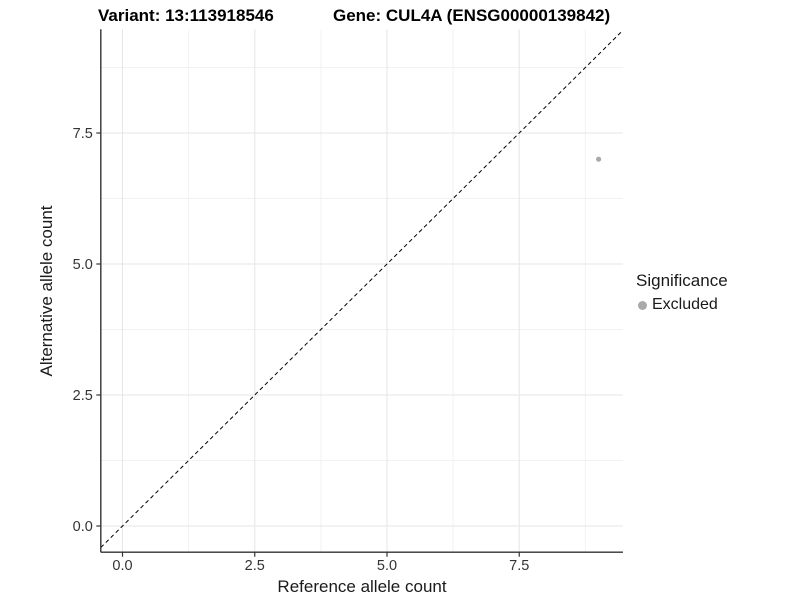  I want to click on legend-key-dot-icon, so click(642, 305).